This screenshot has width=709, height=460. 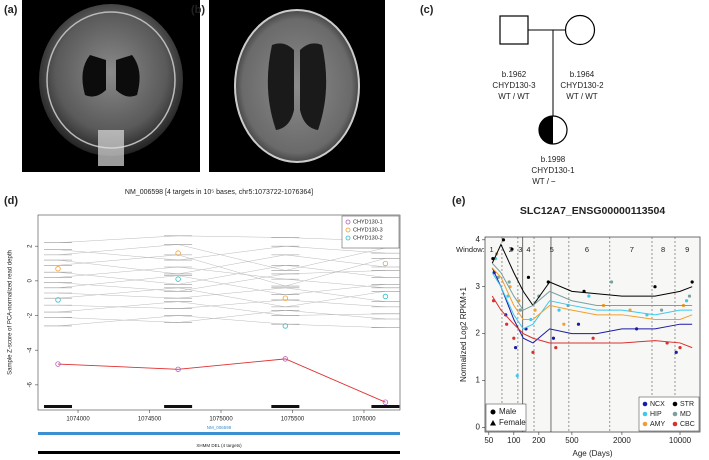 I want to click on legend-label: Female, so click(x=512, y=422).